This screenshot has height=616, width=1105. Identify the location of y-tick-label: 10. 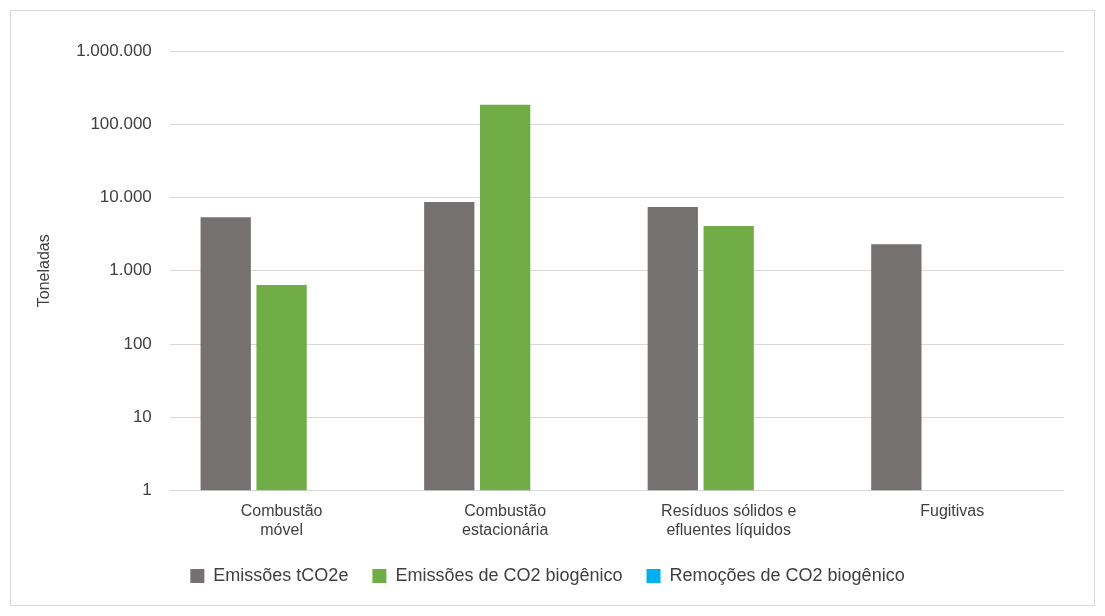
(142, 417).